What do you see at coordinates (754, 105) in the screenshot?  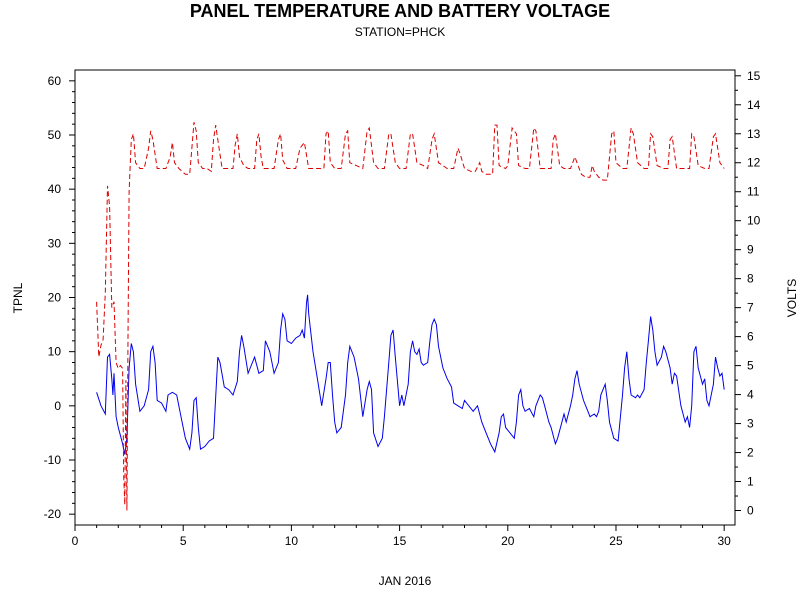 I see `y-right-tick-label: 14` at bounding box center [754, 105].